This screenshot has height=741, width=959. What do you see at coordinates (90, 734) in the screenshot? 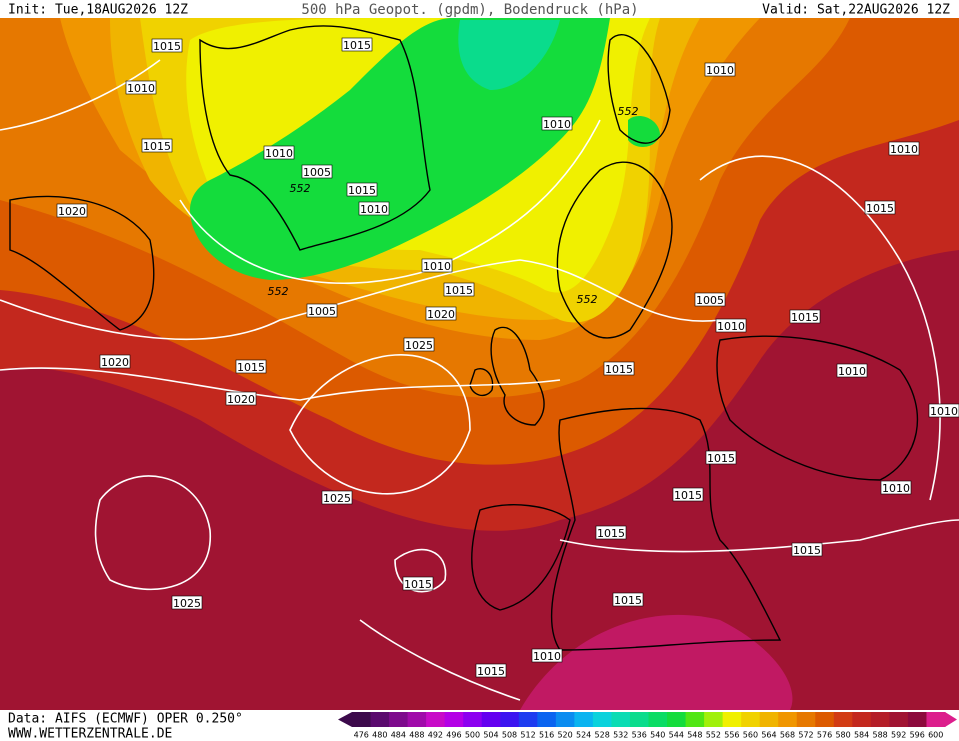
I see `website: WWW.WETTERZENTRALE.DE` at bounding box center [90, 734].